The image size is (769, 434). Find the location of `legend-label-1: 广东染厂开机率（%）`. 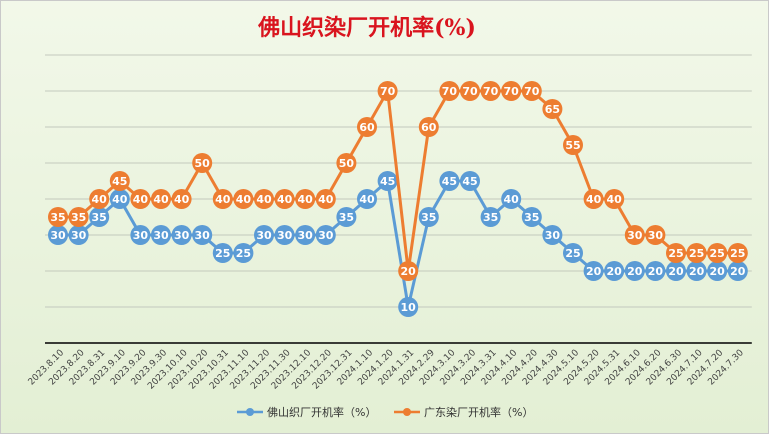

legend-label-1: 广东染厂开机率（%） is located at coordinates (478, 412).